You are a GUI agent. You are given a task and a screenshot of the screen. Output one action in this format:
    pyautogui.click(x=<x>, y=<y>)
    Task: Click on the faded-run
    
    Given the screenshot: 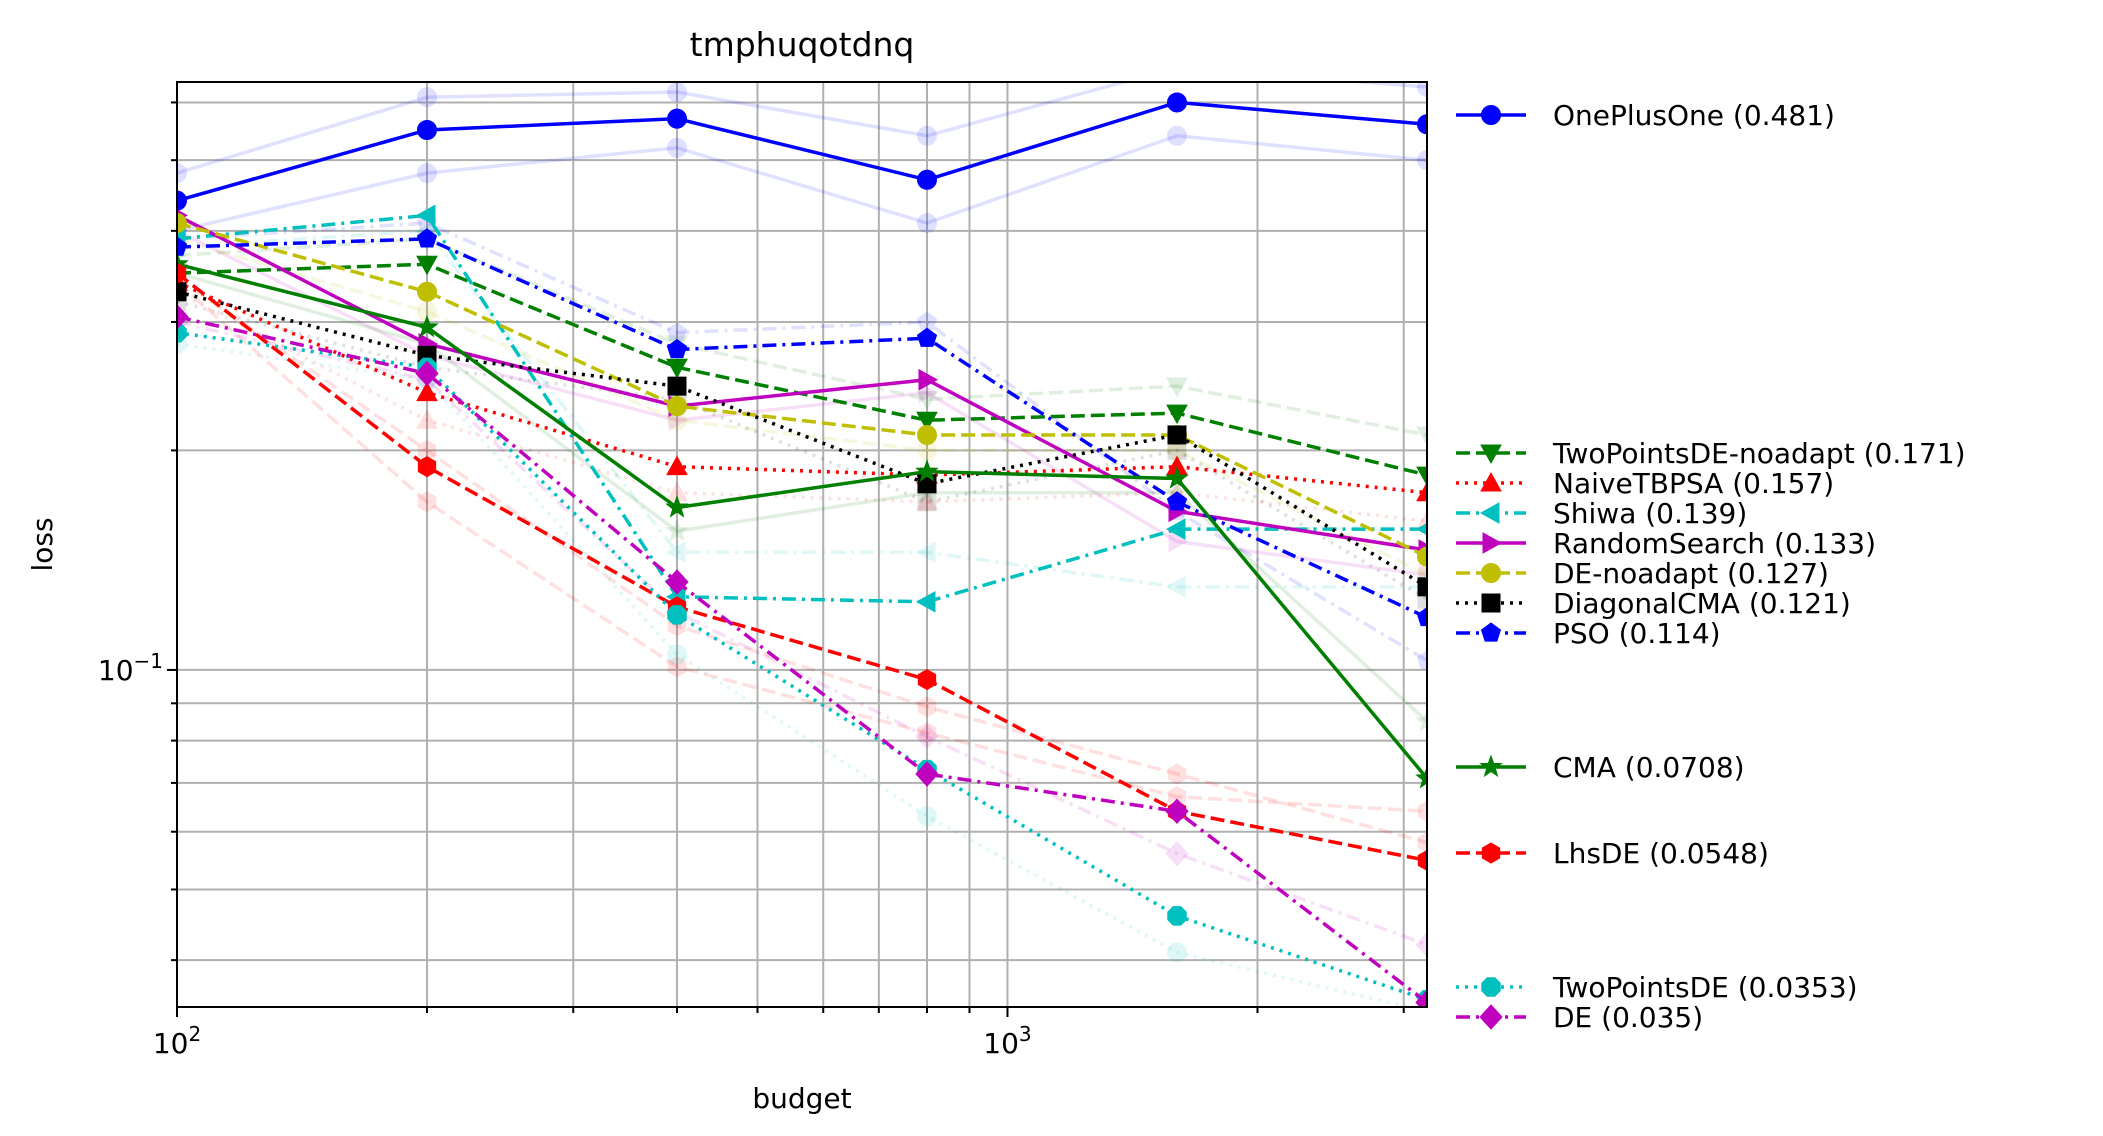 What is the action you would take?
    pyautogui.click(x=802, y=133)
    